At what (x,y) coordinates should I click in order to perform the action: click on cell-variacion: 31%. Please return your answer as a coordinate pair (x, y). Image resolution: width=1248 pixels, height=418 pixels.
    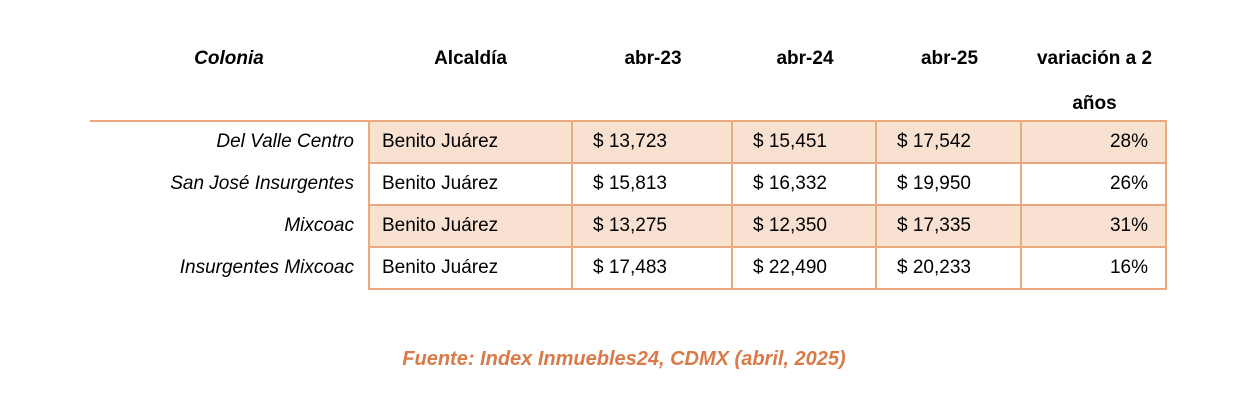
    Looking at the image, I should click on (1094, 227).